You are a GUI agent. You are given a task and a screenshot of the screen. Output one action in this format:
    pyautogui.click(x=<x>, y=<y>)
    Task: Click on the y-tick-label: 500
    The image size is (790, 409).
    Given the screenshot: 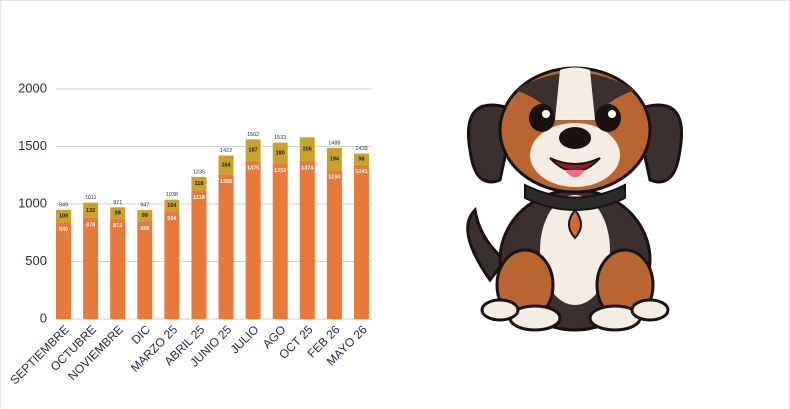 What is the action you would take?
    pyautogui.click(x=36, y=260)
    